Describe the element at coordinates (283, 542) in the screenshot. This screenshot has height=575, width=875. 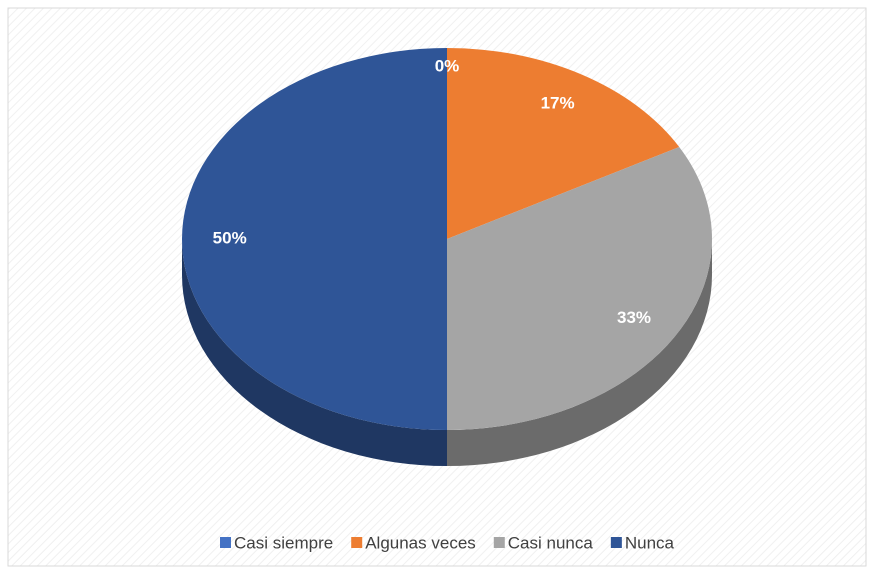
I see `legend-label: Casi siempre` at that location.